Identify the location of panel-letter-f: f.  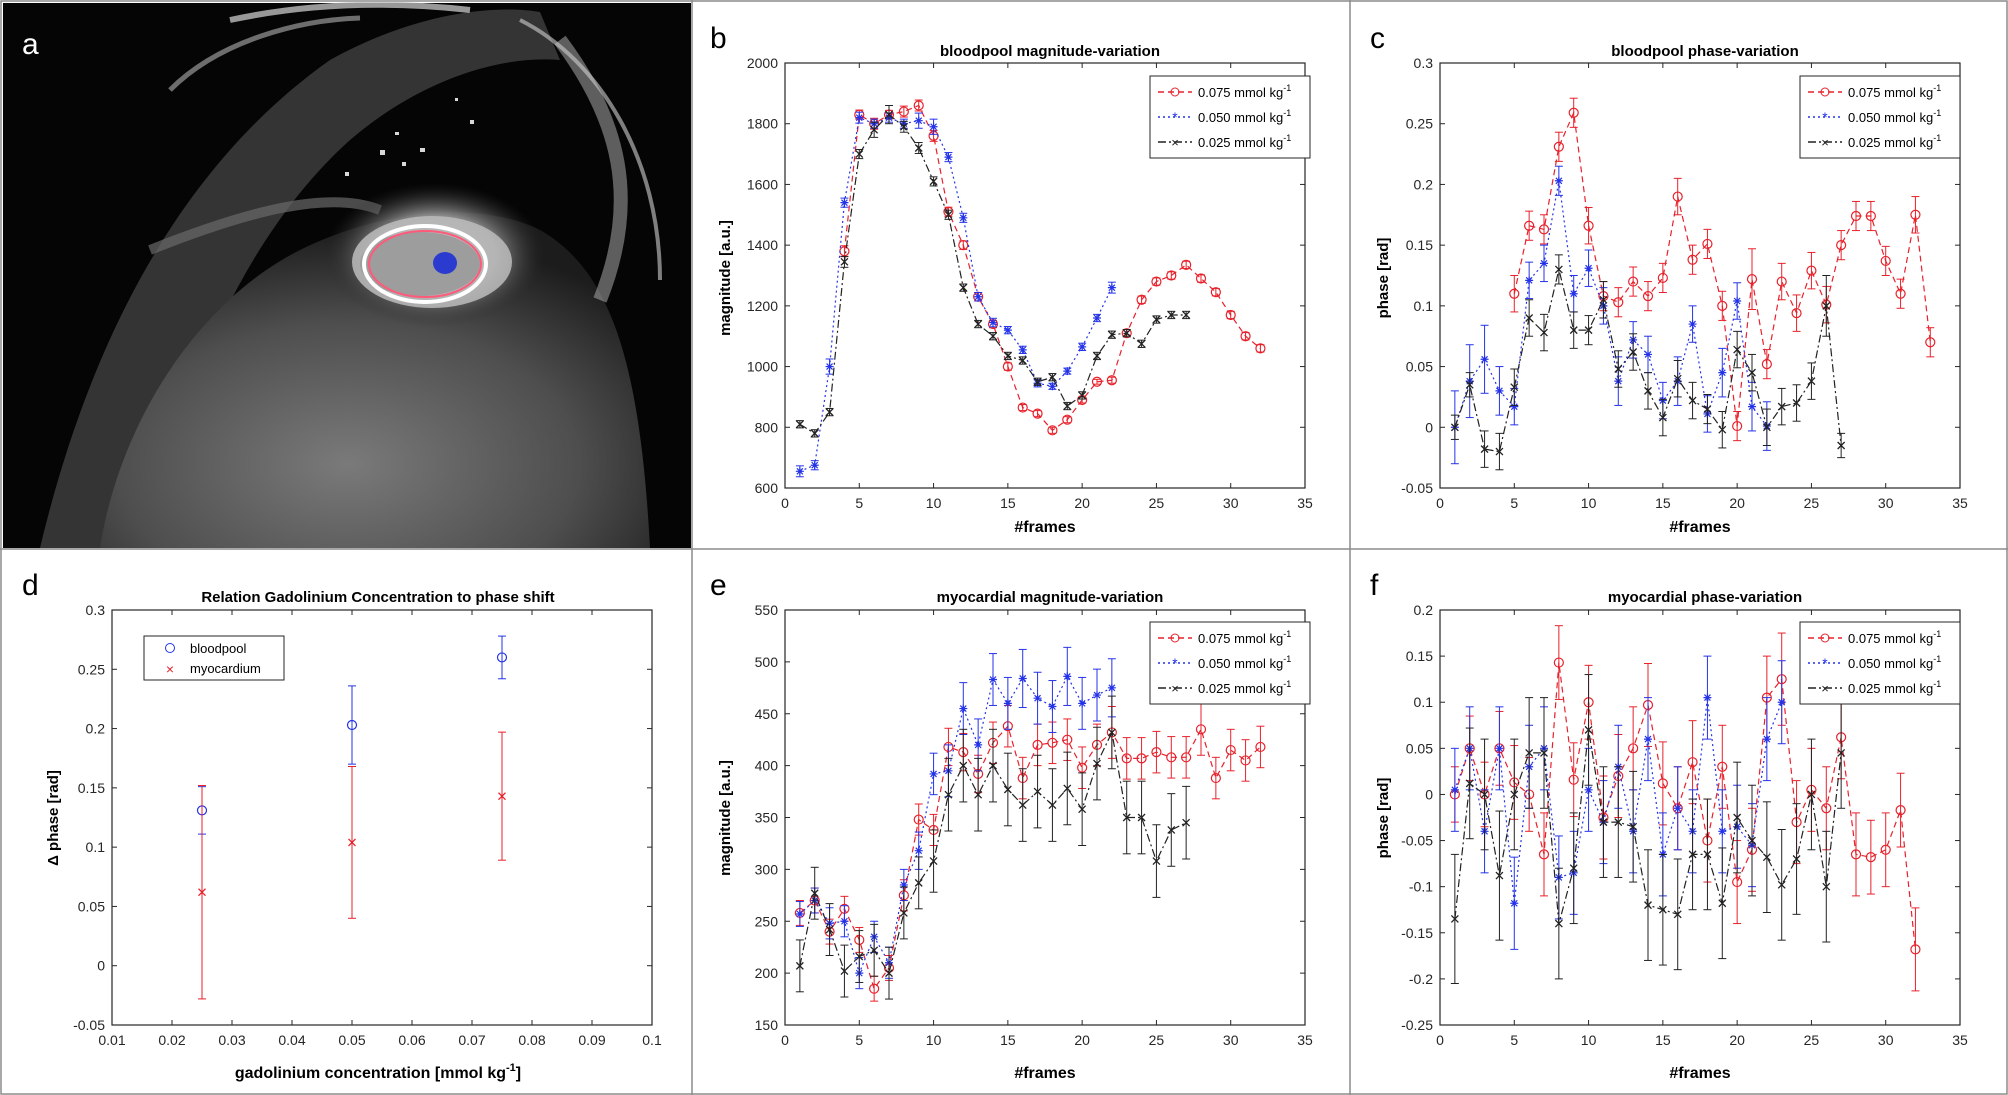
(1374, 585).